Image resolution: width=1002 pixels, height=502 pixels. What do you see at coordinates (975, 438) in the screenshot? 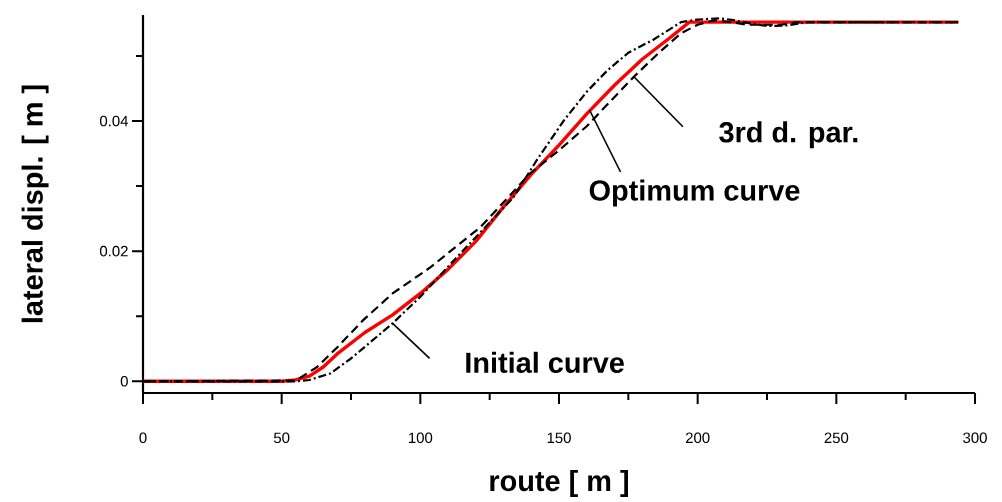
I see `x-tick-label: 300` at bounding box center [975, 438].